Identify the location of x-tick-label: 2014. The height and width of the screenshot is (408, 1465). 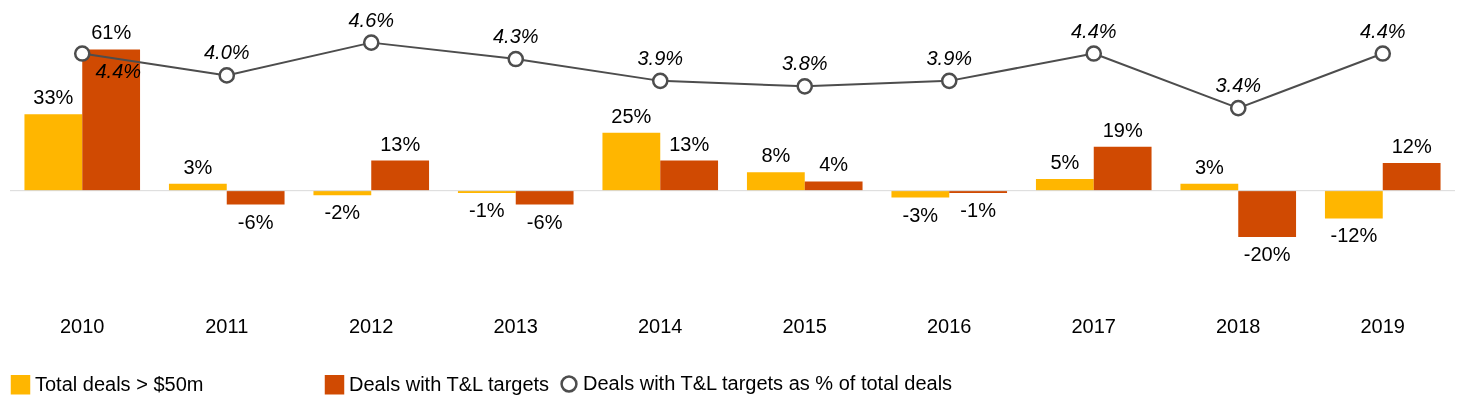
(660, 325).